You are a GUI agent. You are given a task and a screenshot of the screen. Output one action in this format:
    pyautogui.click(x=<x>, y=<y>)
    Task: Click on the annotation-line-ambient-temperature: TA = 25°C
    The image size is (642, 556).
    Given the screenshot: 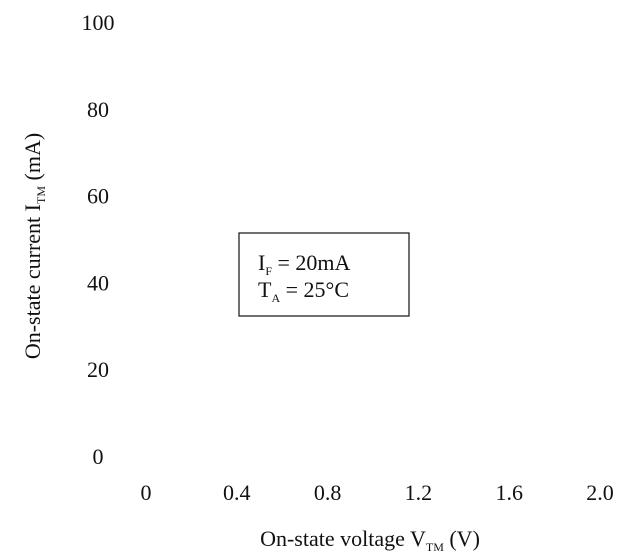 What is the action you would take?
    pyautogui.click(x=303, y=291)
    